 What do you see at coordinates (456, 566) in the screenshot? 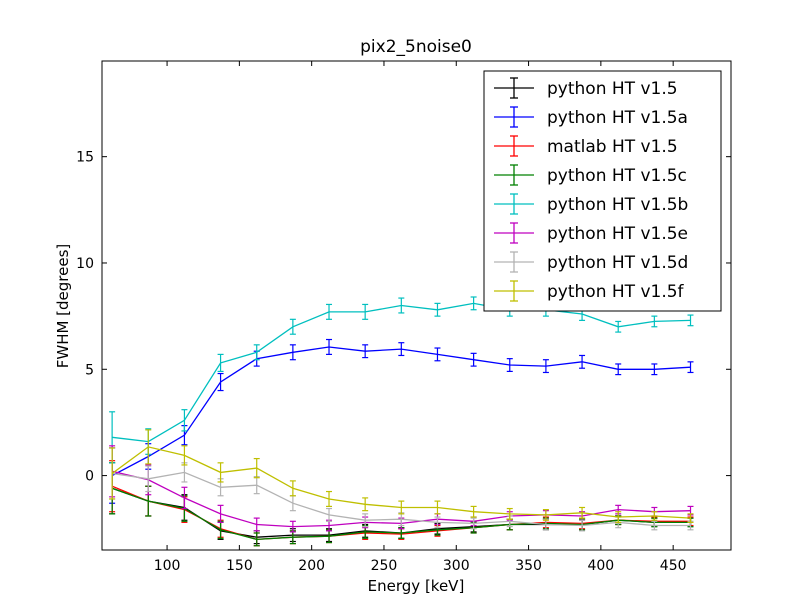
I see `x-tick-label-4: 300` at bounding box center [456, 566].